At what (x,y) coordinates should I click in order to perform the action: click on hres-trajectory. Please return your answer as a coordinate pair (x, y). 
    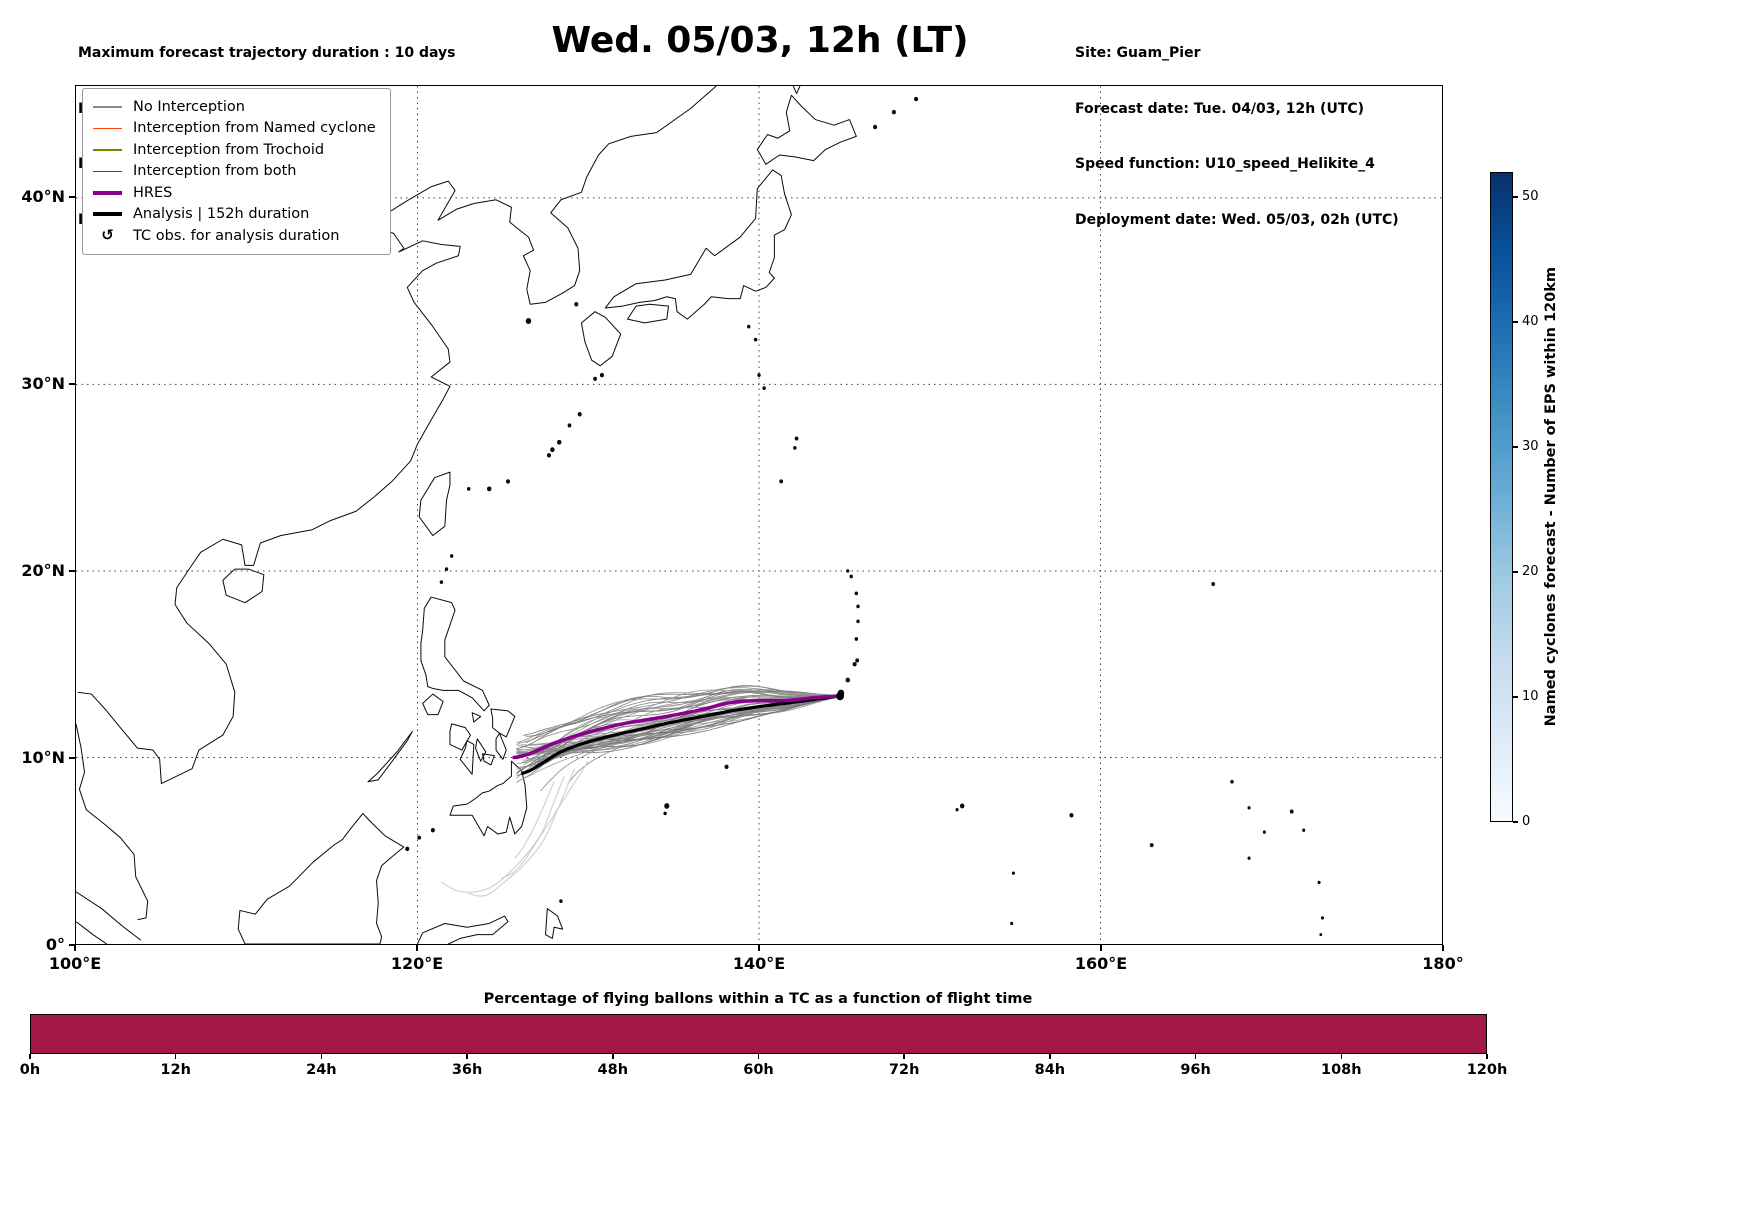
    Looking at the image, I should click on (677, 727).